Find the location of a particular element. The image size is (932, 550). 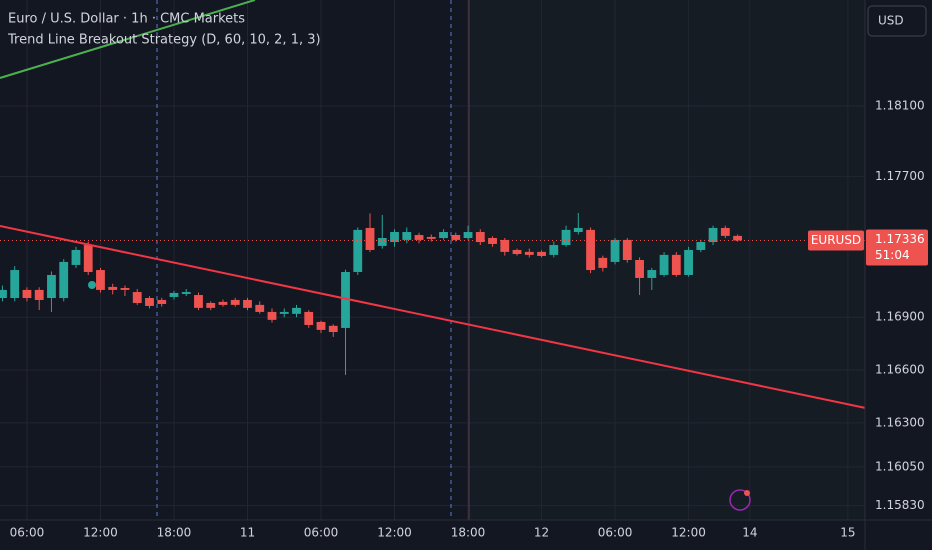

y-tick-label: 1.16050 is located at coordinates (900, 466).